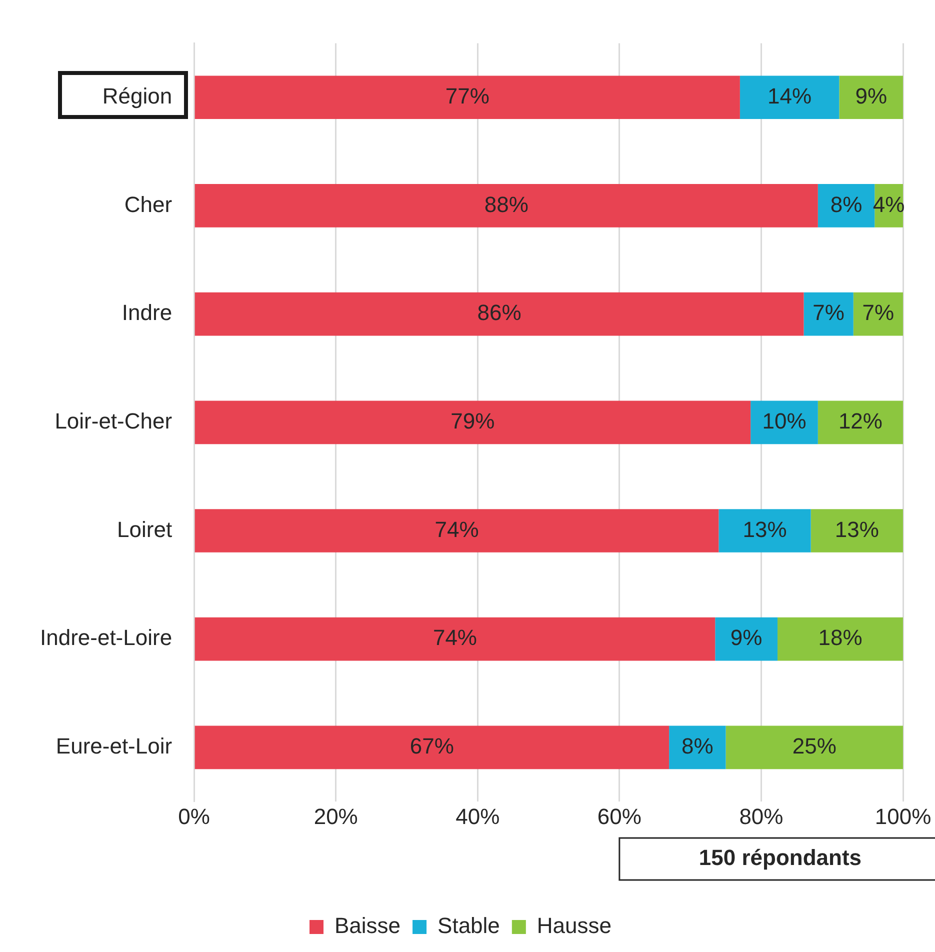  Describe the element at coordinates (113, 421) in the screenshot. I see `y-tick-label: Loir-et-Cher` at that location.